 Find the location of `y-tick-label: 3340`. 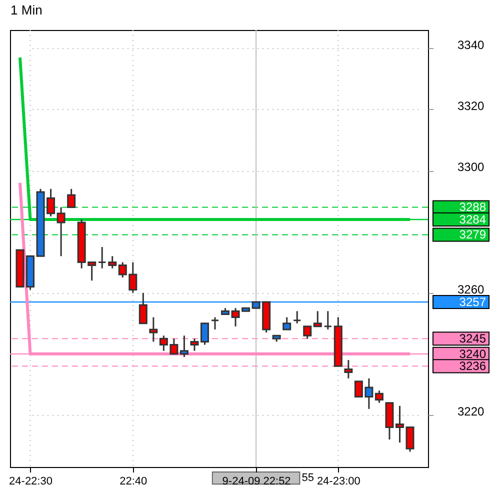

y-tick-label: 3340 is located at coordinates (471, 45).